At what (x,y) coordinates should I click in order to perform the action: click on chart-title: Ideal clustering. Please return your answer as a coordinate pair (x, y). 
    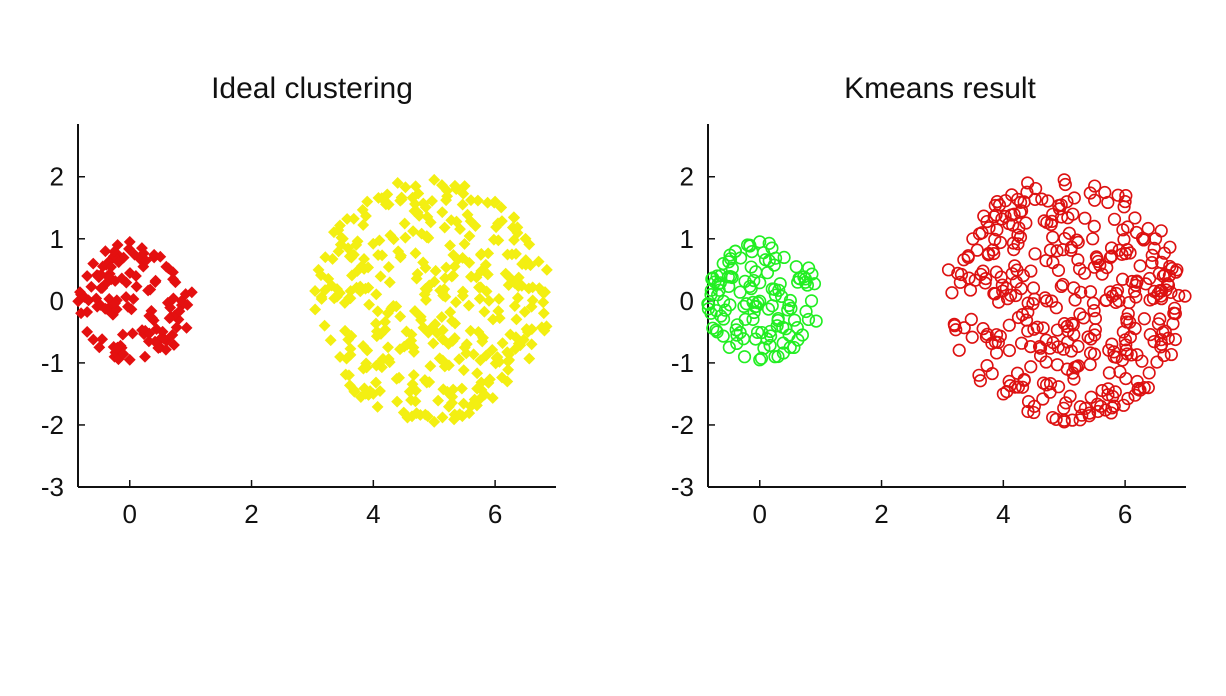
    Looking at the image, I should click on (312, 88).